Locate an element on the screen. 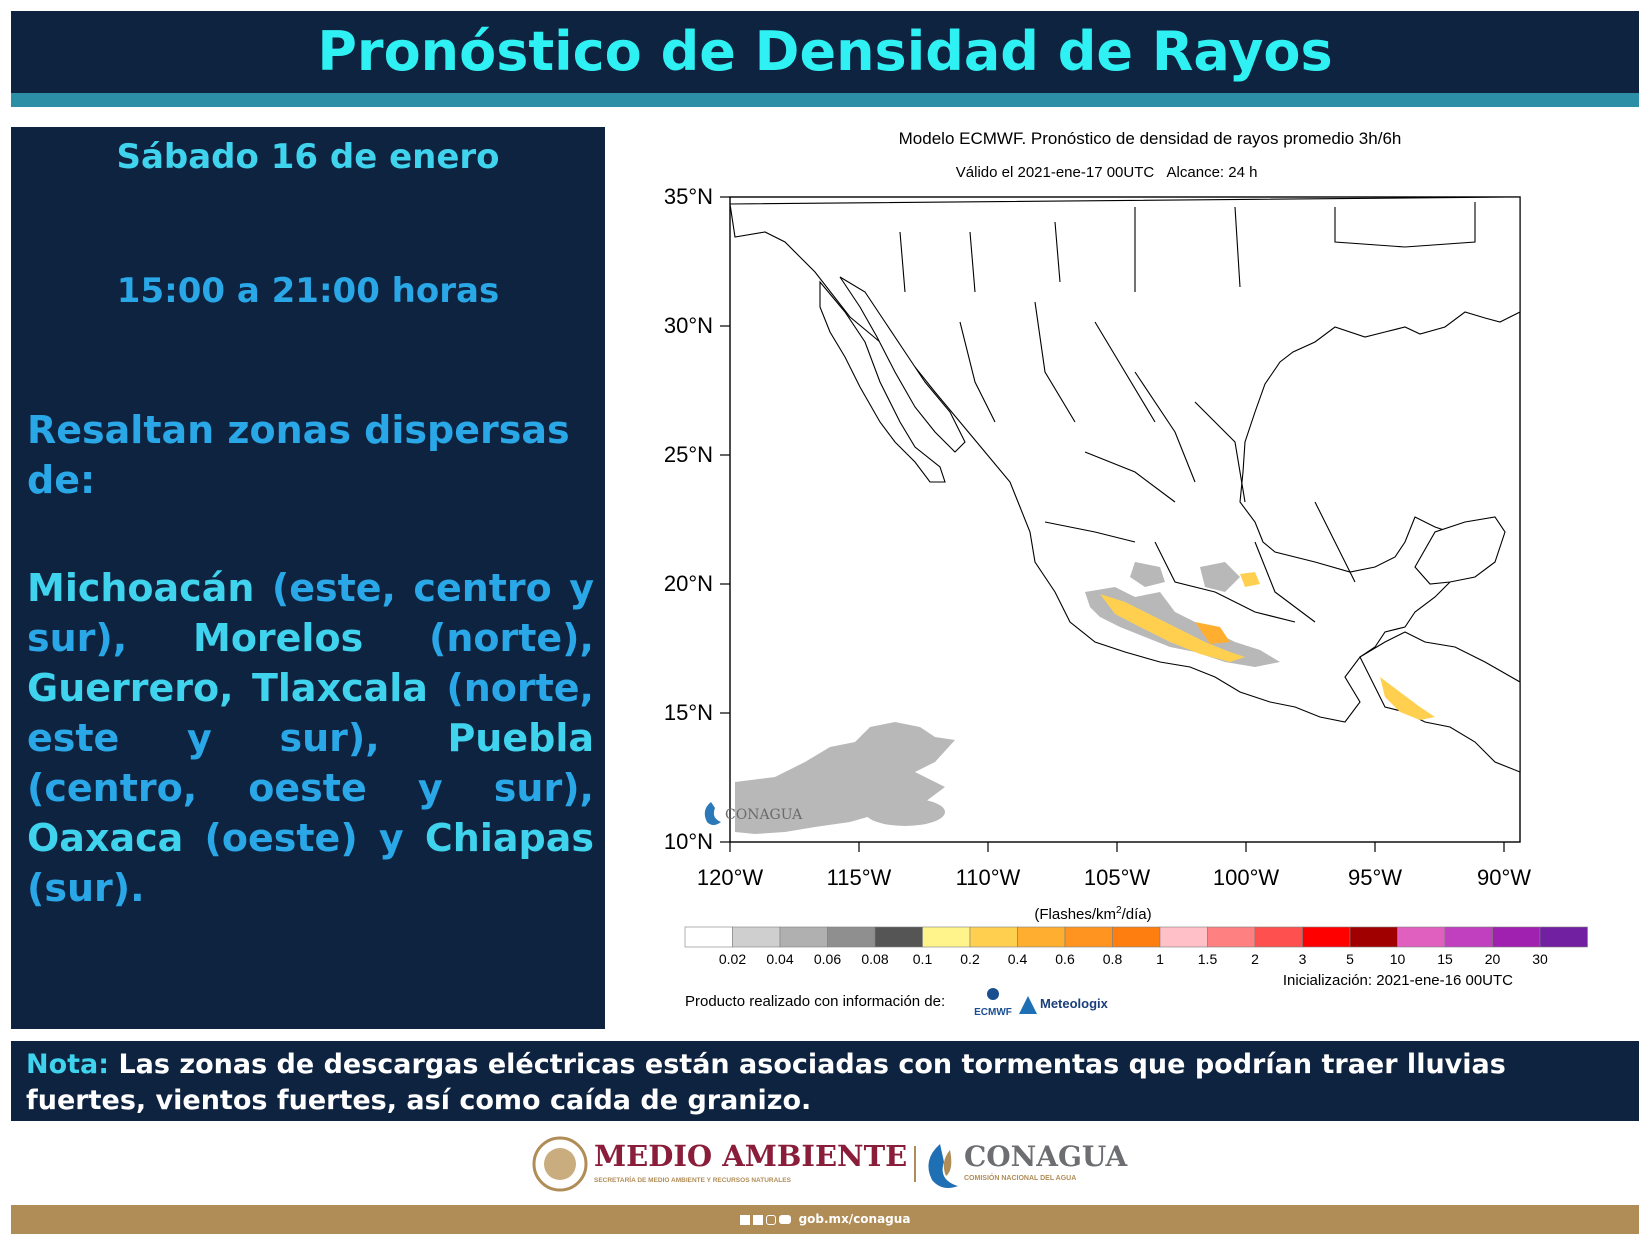 This screenshot has height=1234, width=1646. conagua-logo-icon is located at coordinates (943, 1166).